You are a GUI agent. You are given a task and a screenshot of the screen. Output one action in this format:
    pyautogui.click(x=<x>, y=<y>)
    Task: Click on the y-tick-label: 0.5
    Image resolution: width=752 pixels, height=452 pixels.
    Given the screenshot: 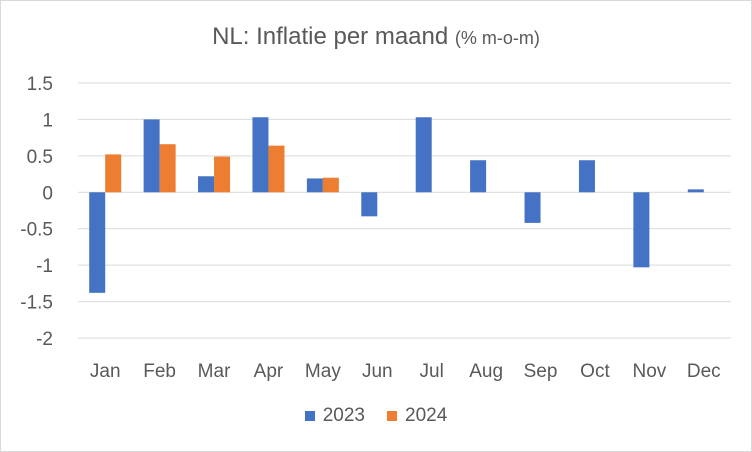 What is the action you would take?
    pyautogui.click(x=40, y=157)
    